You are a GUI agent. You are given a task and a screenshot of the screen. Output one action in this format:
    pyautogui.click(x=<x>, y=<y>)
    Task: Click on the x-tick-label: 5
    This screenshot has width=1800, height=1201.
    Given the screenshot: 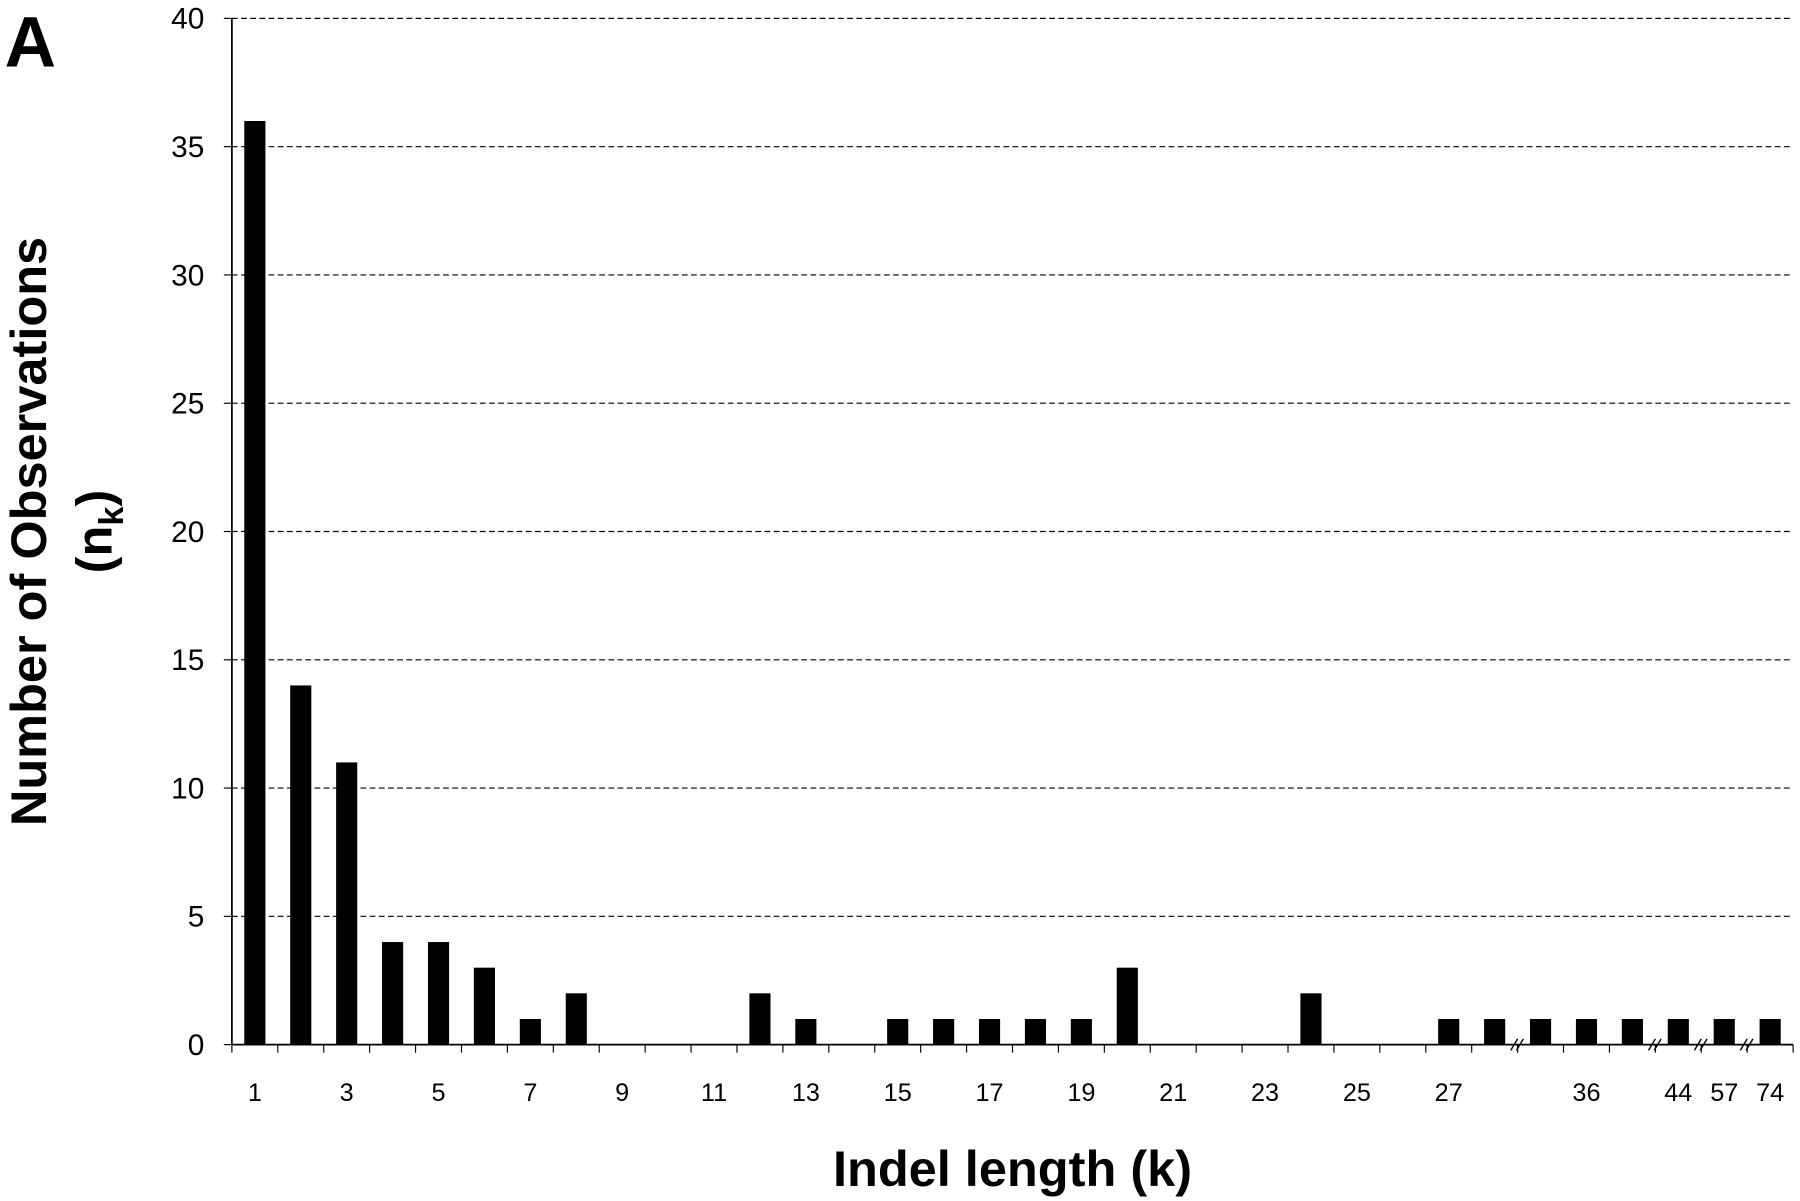 What is the action you would take?
    pyautogui.click(x=438, y=1093)
    